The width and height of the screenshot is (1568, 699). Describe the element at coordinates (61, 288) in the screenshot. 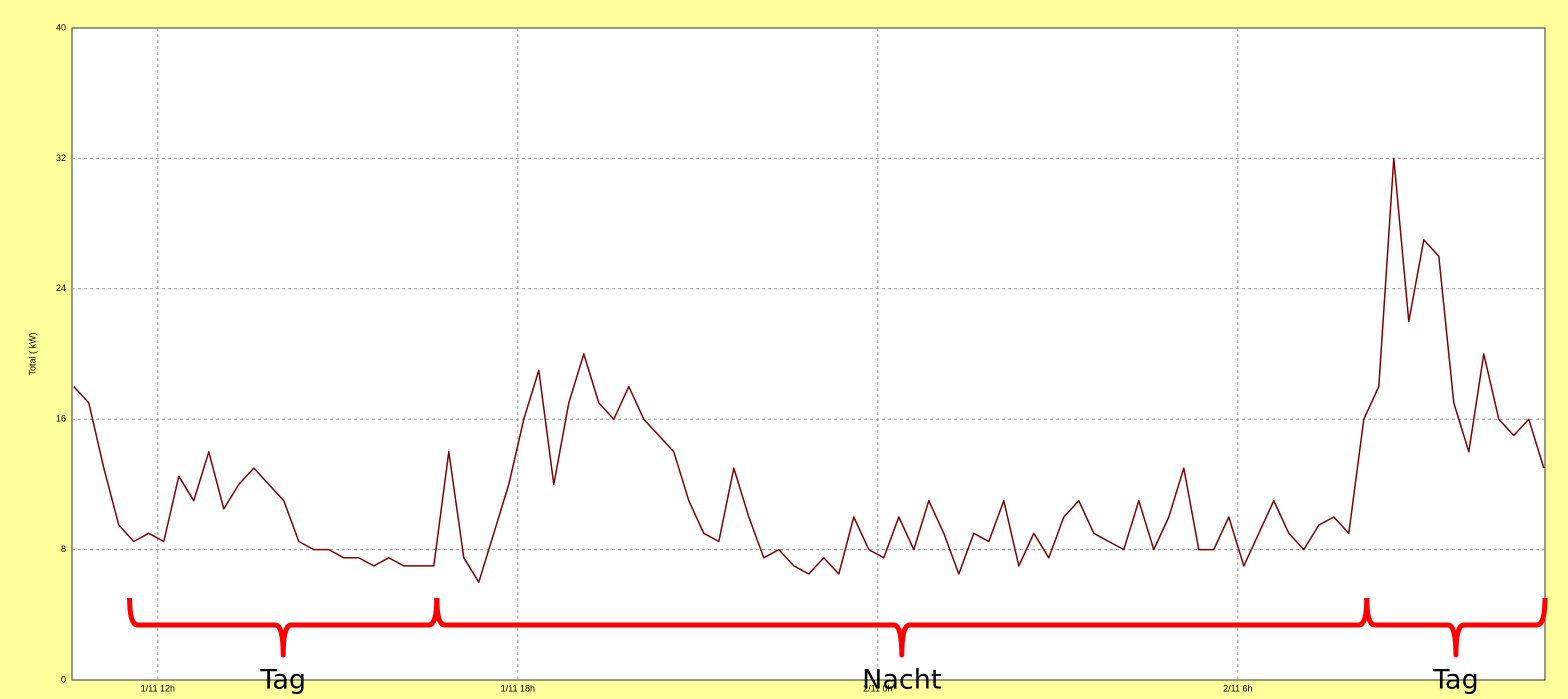

I see `y-tick-label: 24` at that location.